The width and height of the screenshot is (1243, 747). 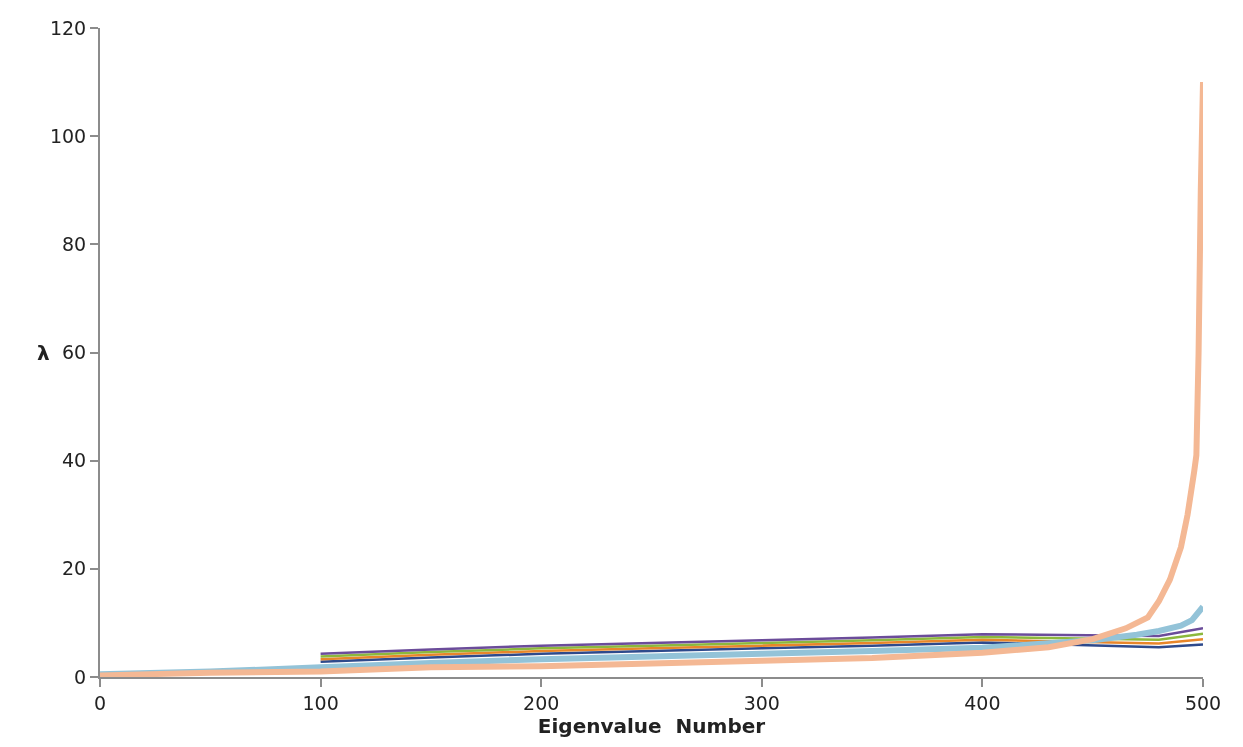 What do you see at coordinates (982, 702) in the screenshot?
I see `x-tick-label: 400` at bounding box center [982, 702].